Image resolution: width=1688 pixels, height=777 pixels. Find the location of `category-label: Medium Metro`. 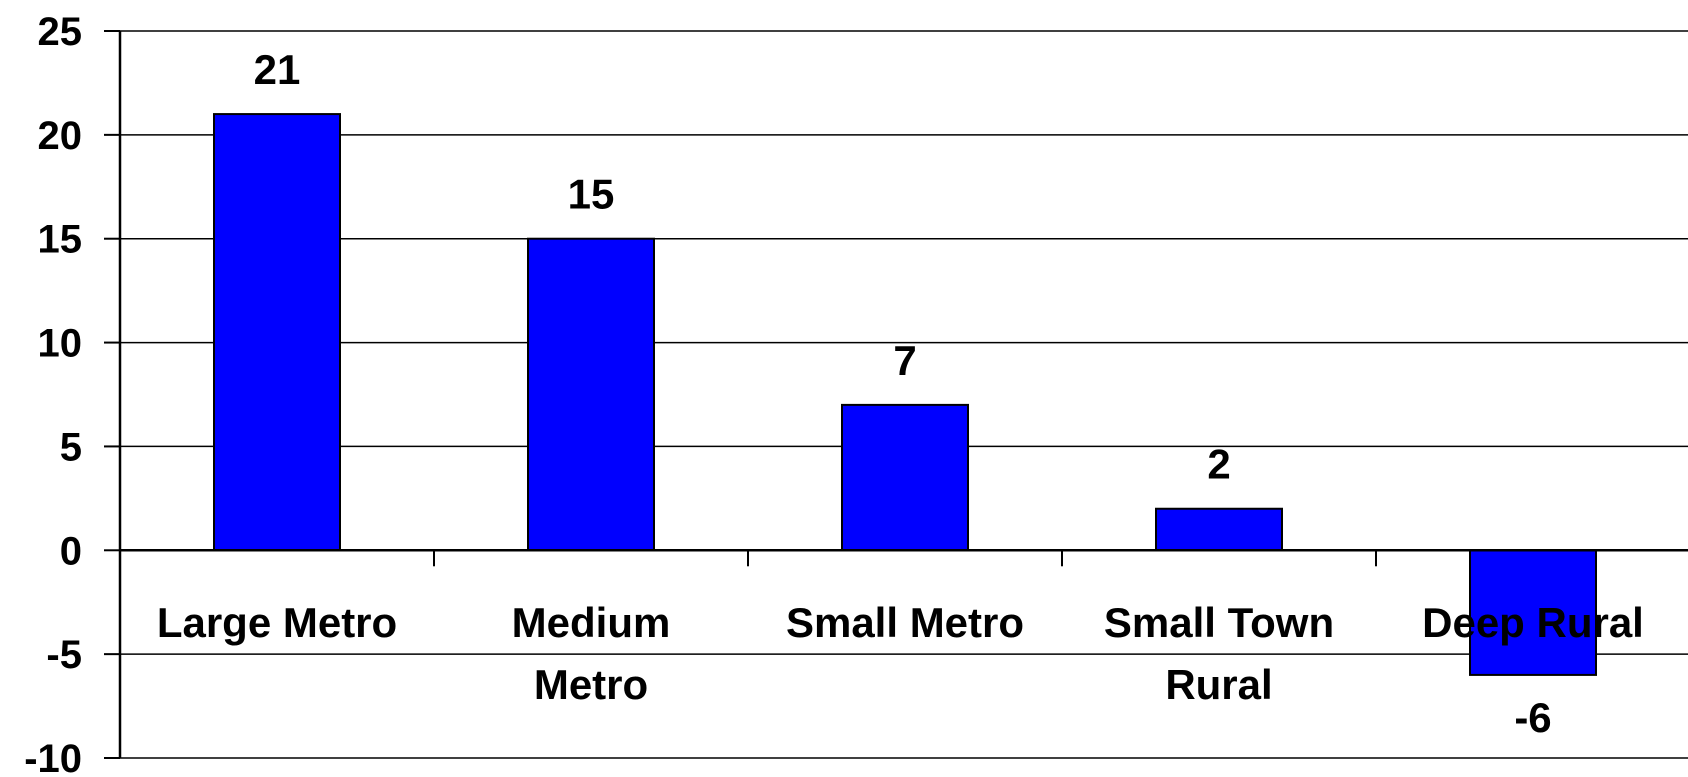

category-label: Medium Metro is located at coordinates (591, 653).